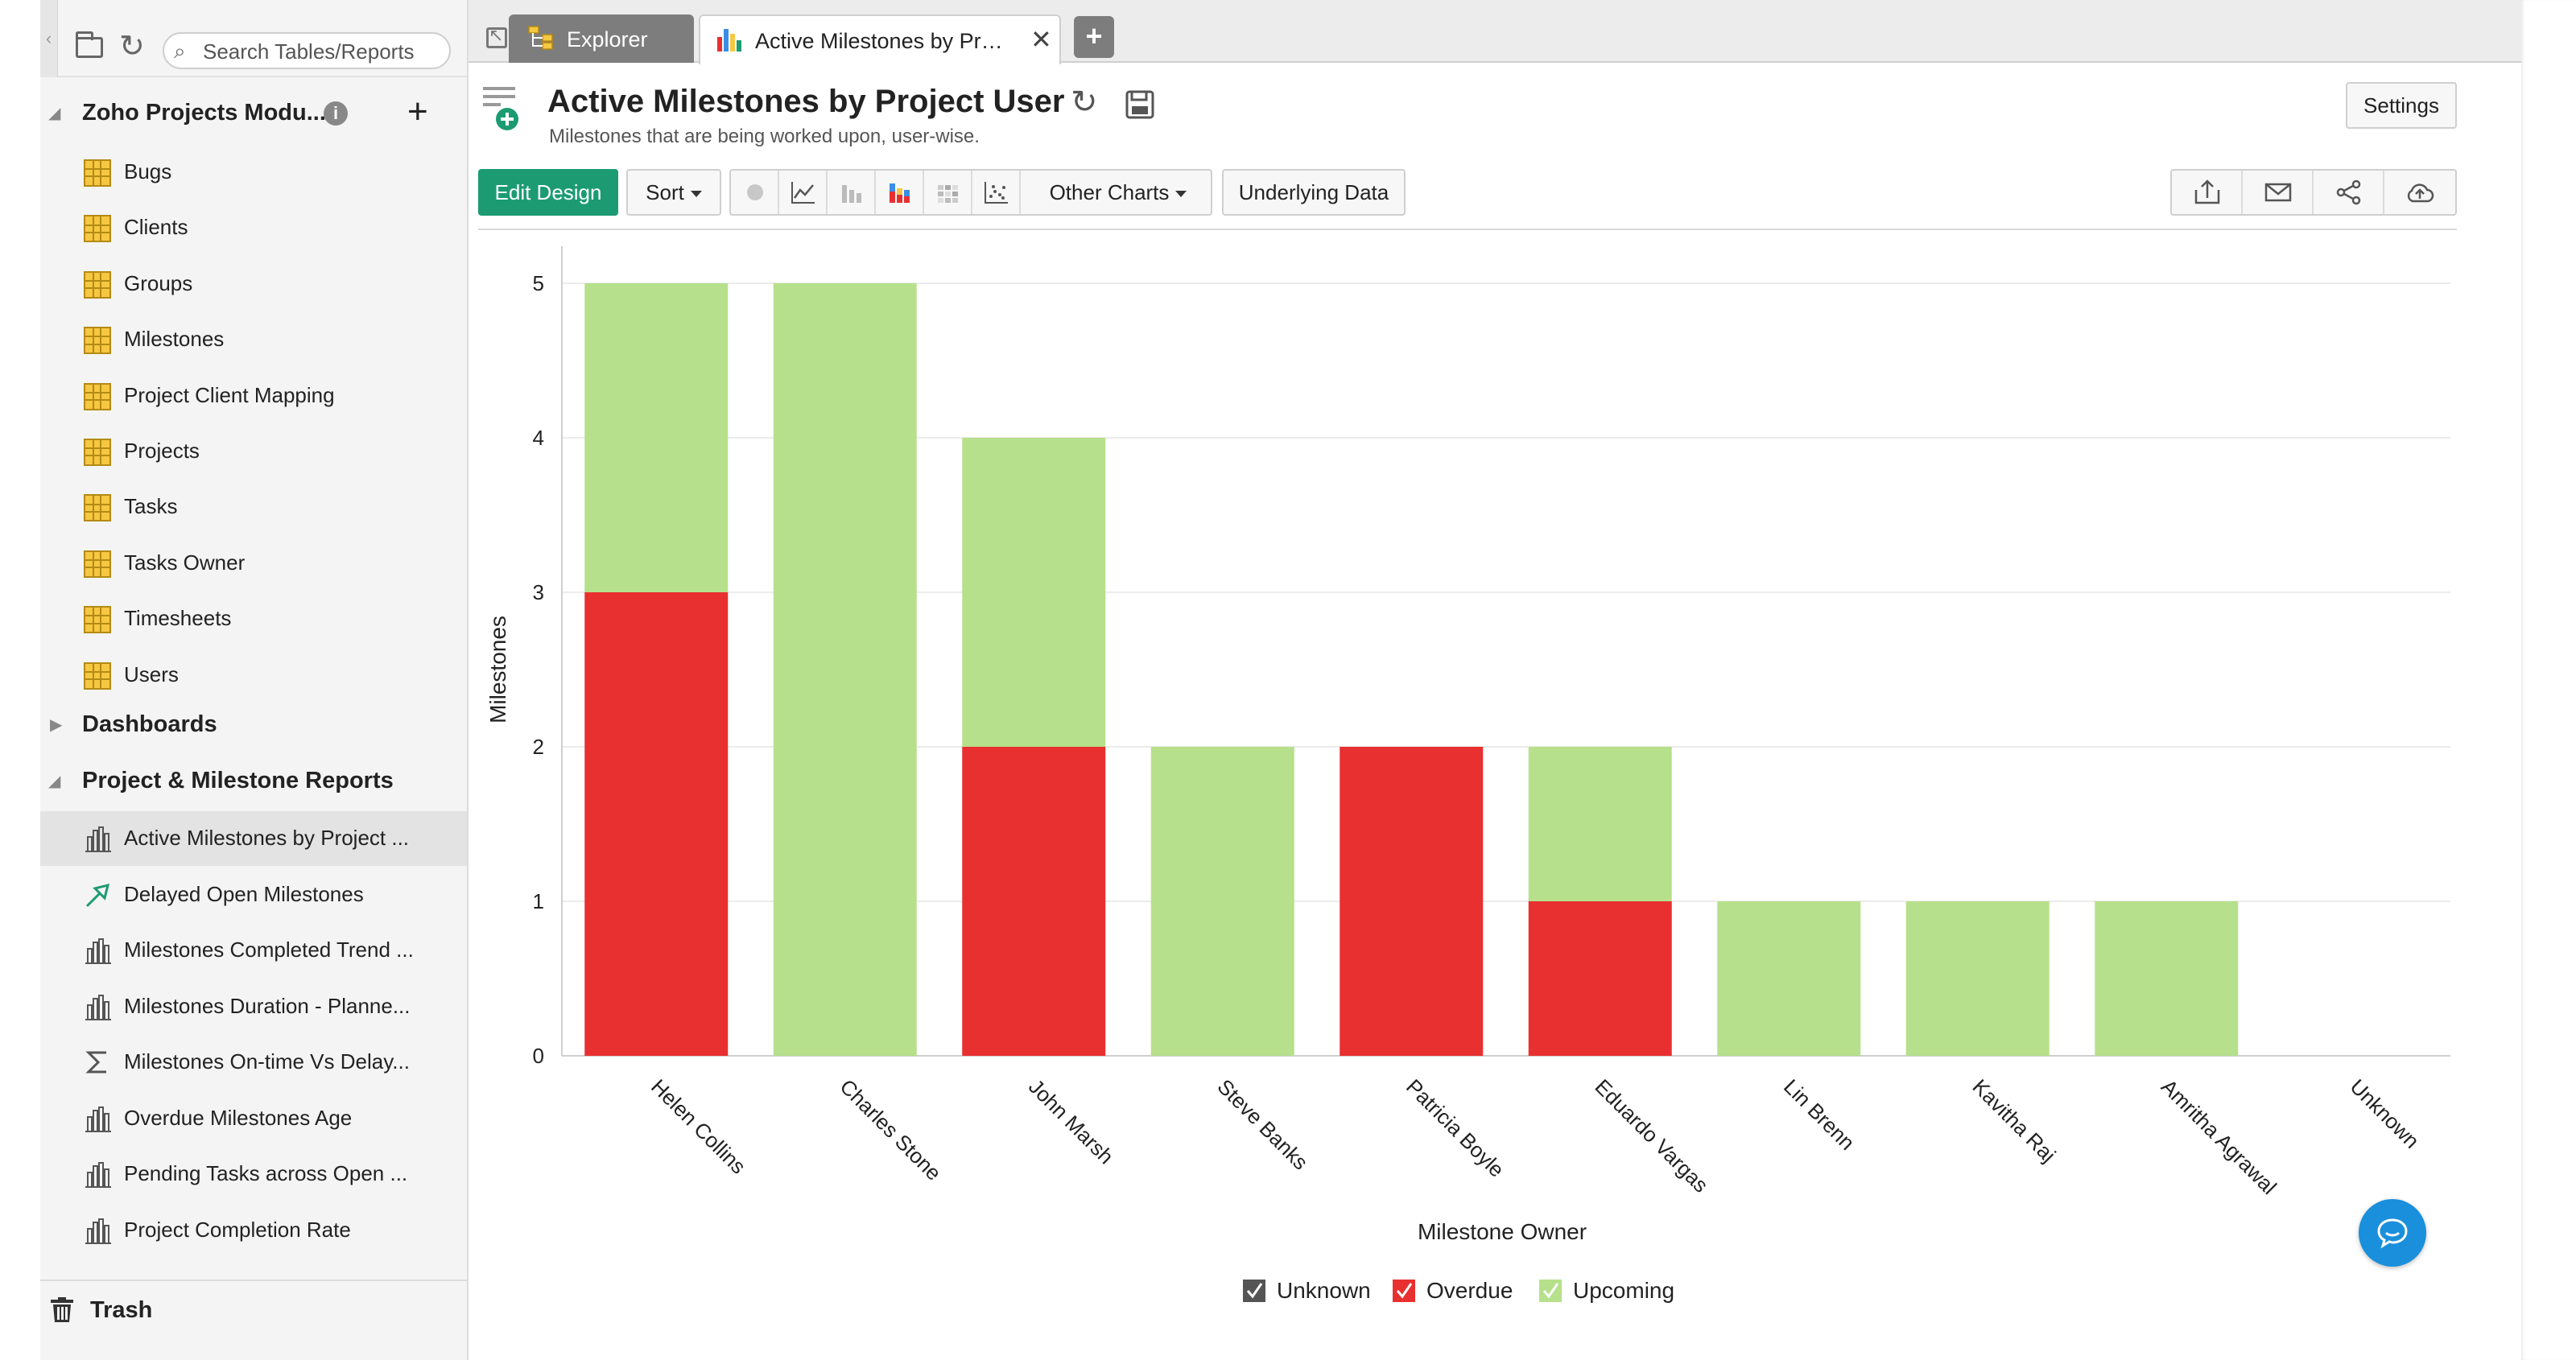 The width and height of the screenshot is (2576, 1360). Describe the element at coordinates (1550, 1291) in the screenshot. I see `check-icon` at that location.